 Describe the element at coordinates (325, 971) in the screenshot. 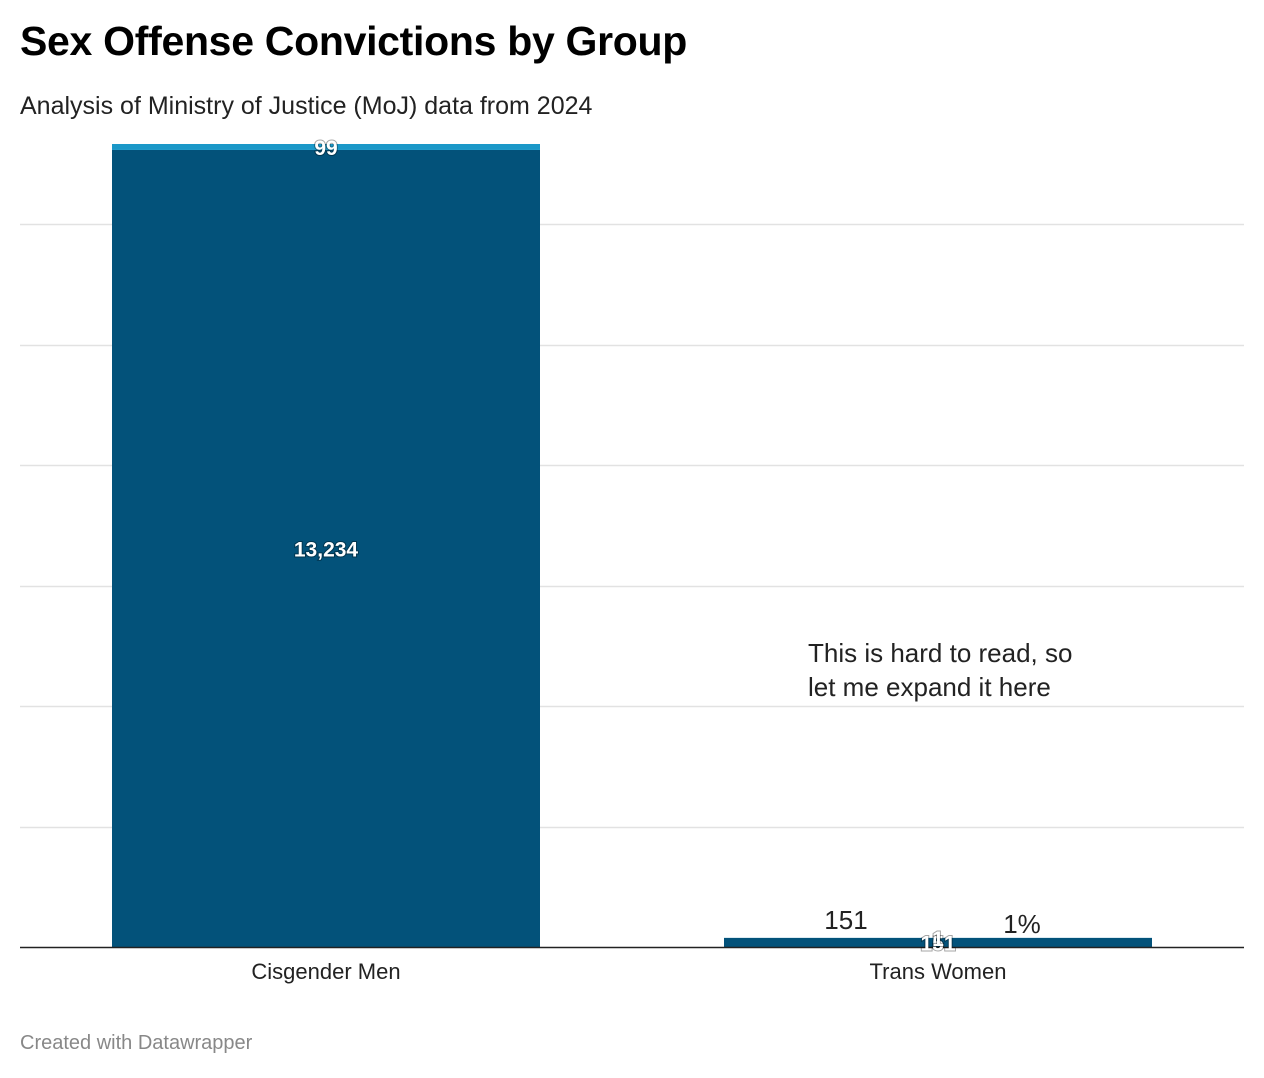

I see `category-label-cisgender-men: Cisgender Men` at that location.